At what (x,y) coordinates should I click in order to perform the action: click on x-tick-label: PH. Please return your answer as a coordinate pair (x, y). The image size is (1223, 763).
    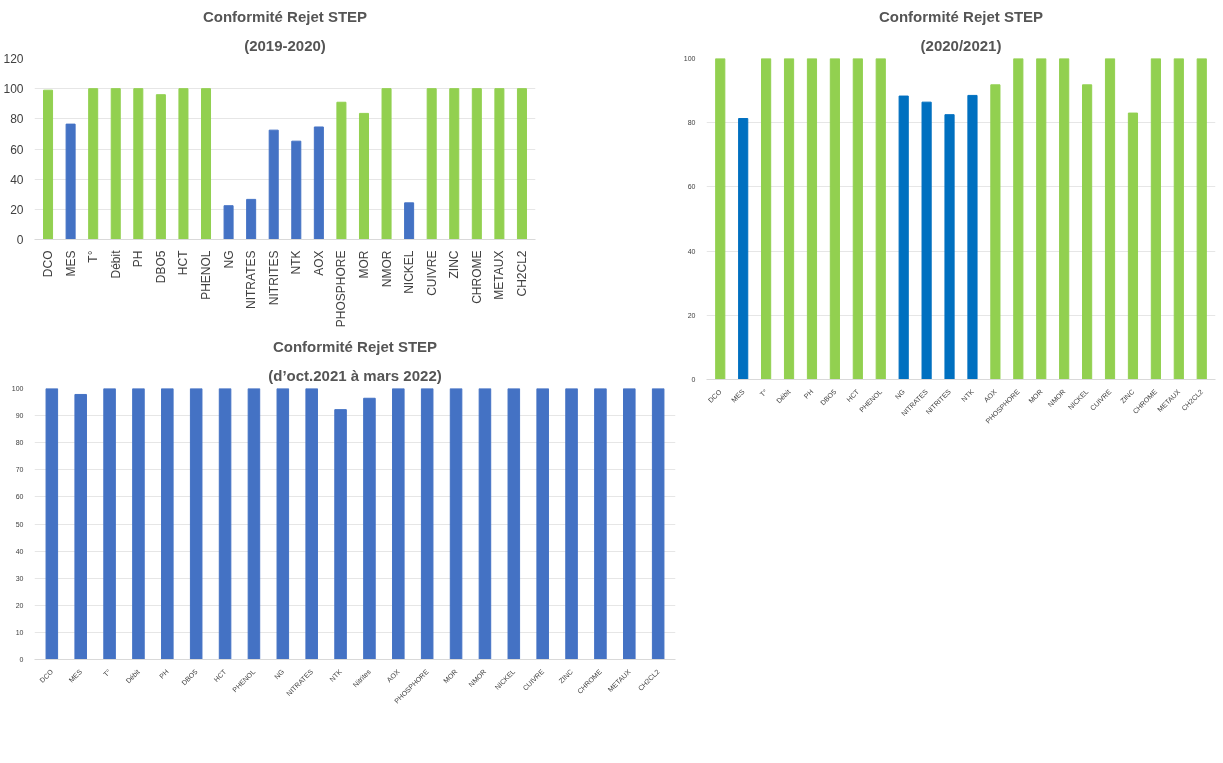
    Looking at the image, I should click on (138, 259).